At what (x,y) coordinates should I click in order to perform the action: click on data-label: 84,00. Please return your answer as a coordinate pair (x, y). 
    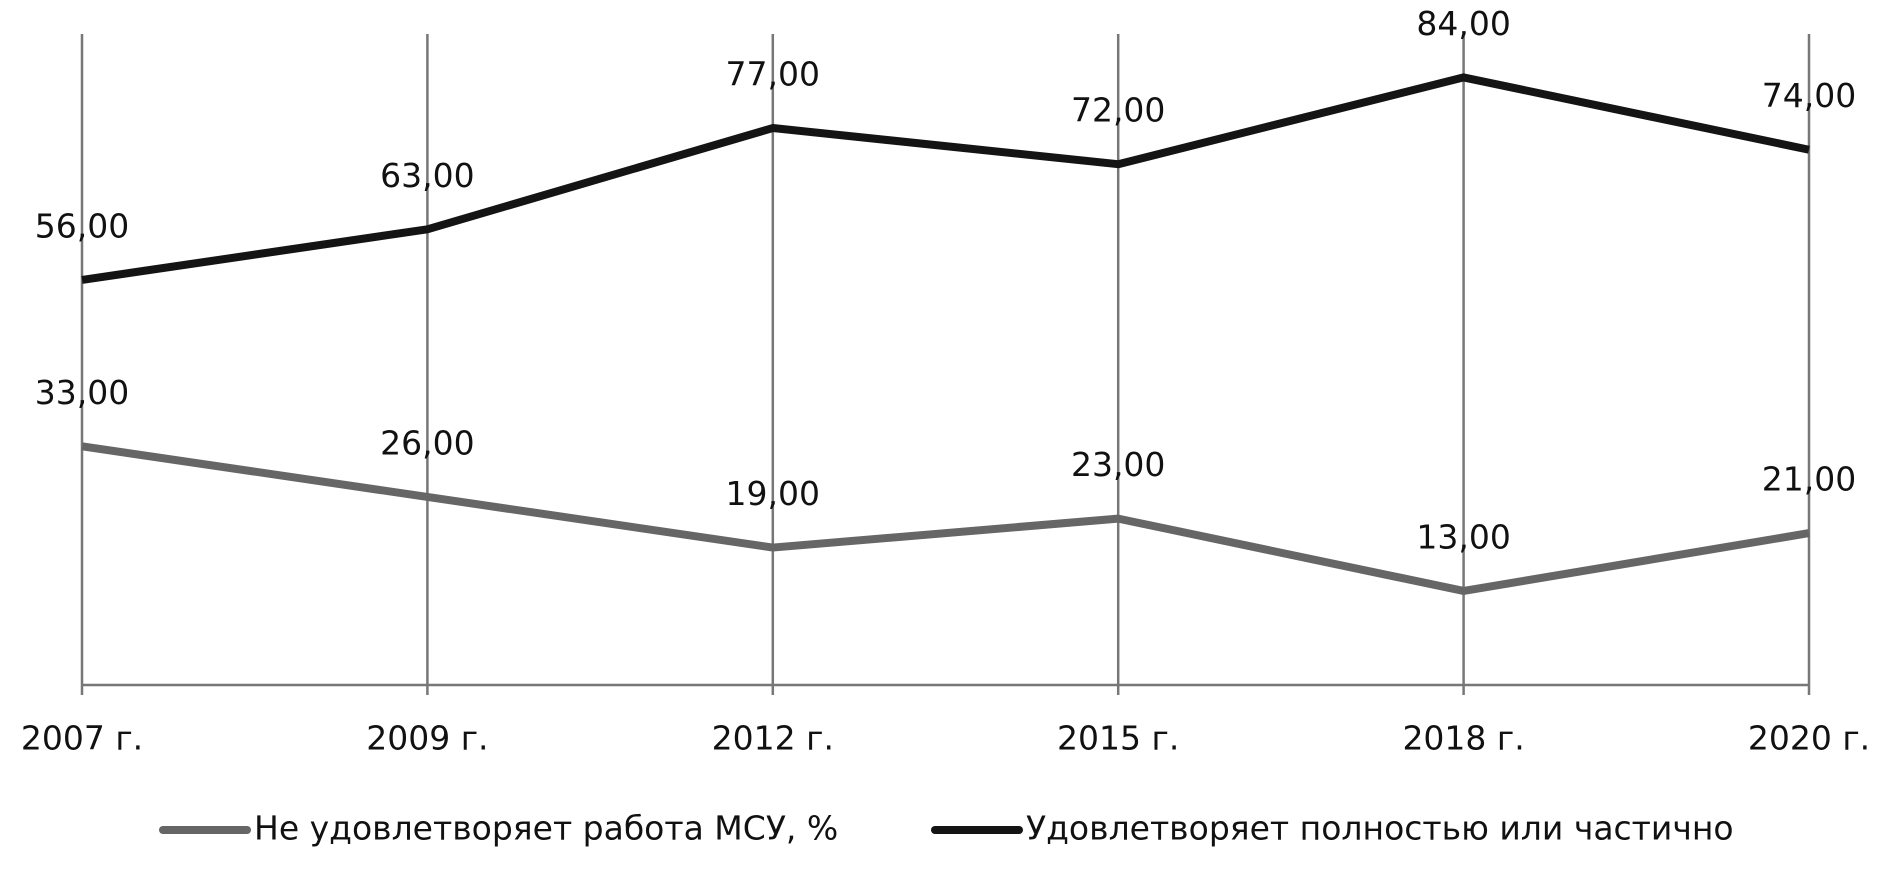
    Looking at the image, I should click on (1463, 23).